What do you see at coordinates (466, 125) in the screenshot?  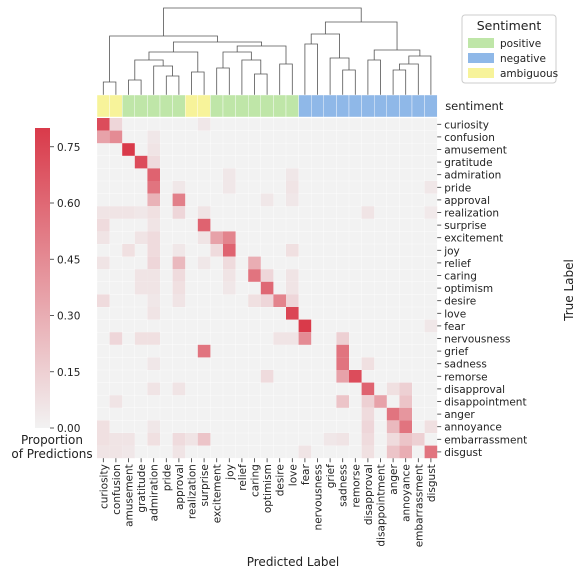 I see `row-label-curiosity: curiosity` at bounding box center [466, 125].